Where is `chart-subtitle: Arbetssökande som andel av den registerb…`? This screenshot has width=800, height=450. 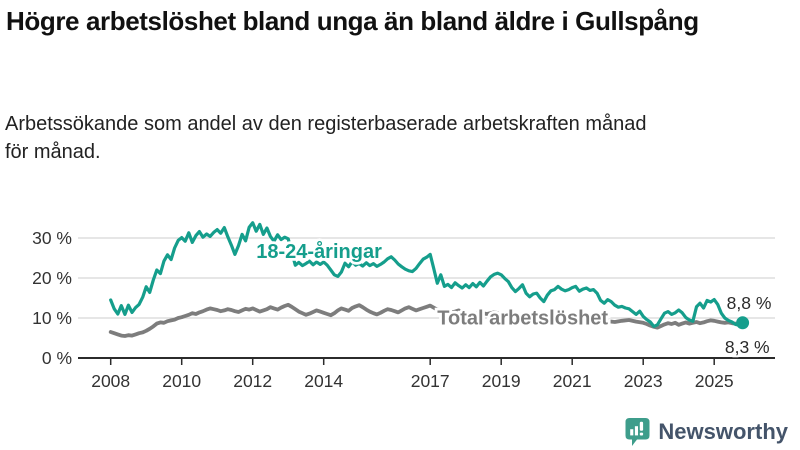
chart-subtitle: Arbetssökande som andel av den registerb… is located at coordinates (326, 138).